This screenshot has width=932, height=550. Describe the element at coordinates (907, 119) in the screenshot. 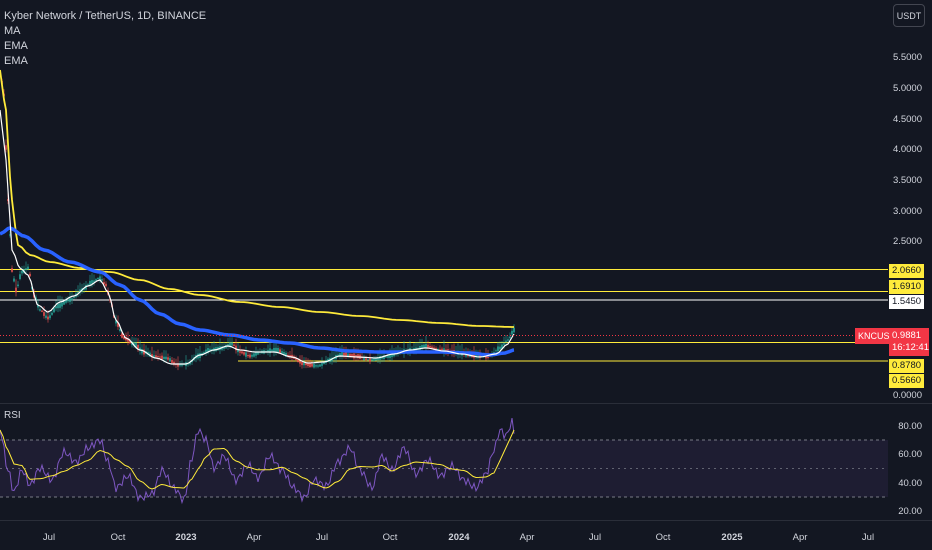

I see `price-tick: 4.5000` at that location.